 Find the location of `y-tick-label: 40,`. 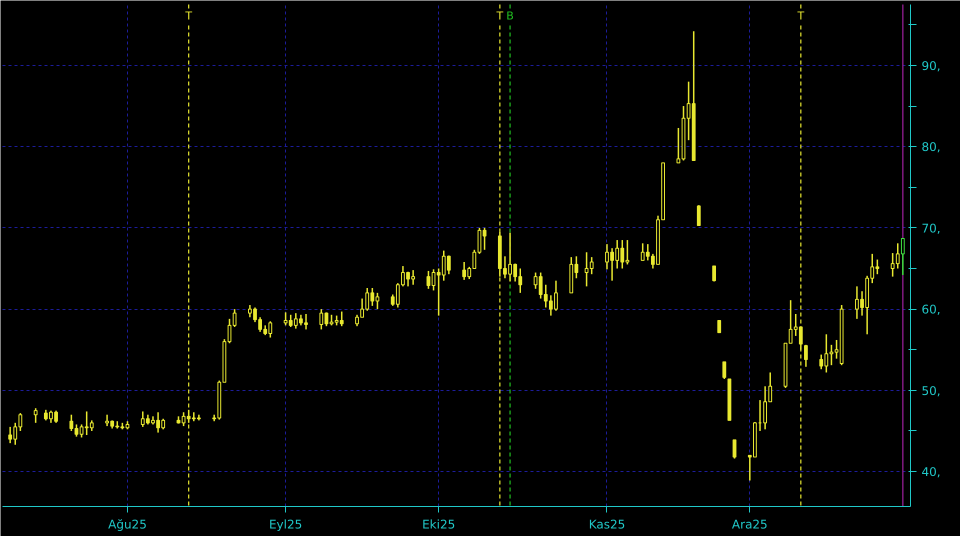

y-tick-label: 40, is located at coordinates (931, 472).